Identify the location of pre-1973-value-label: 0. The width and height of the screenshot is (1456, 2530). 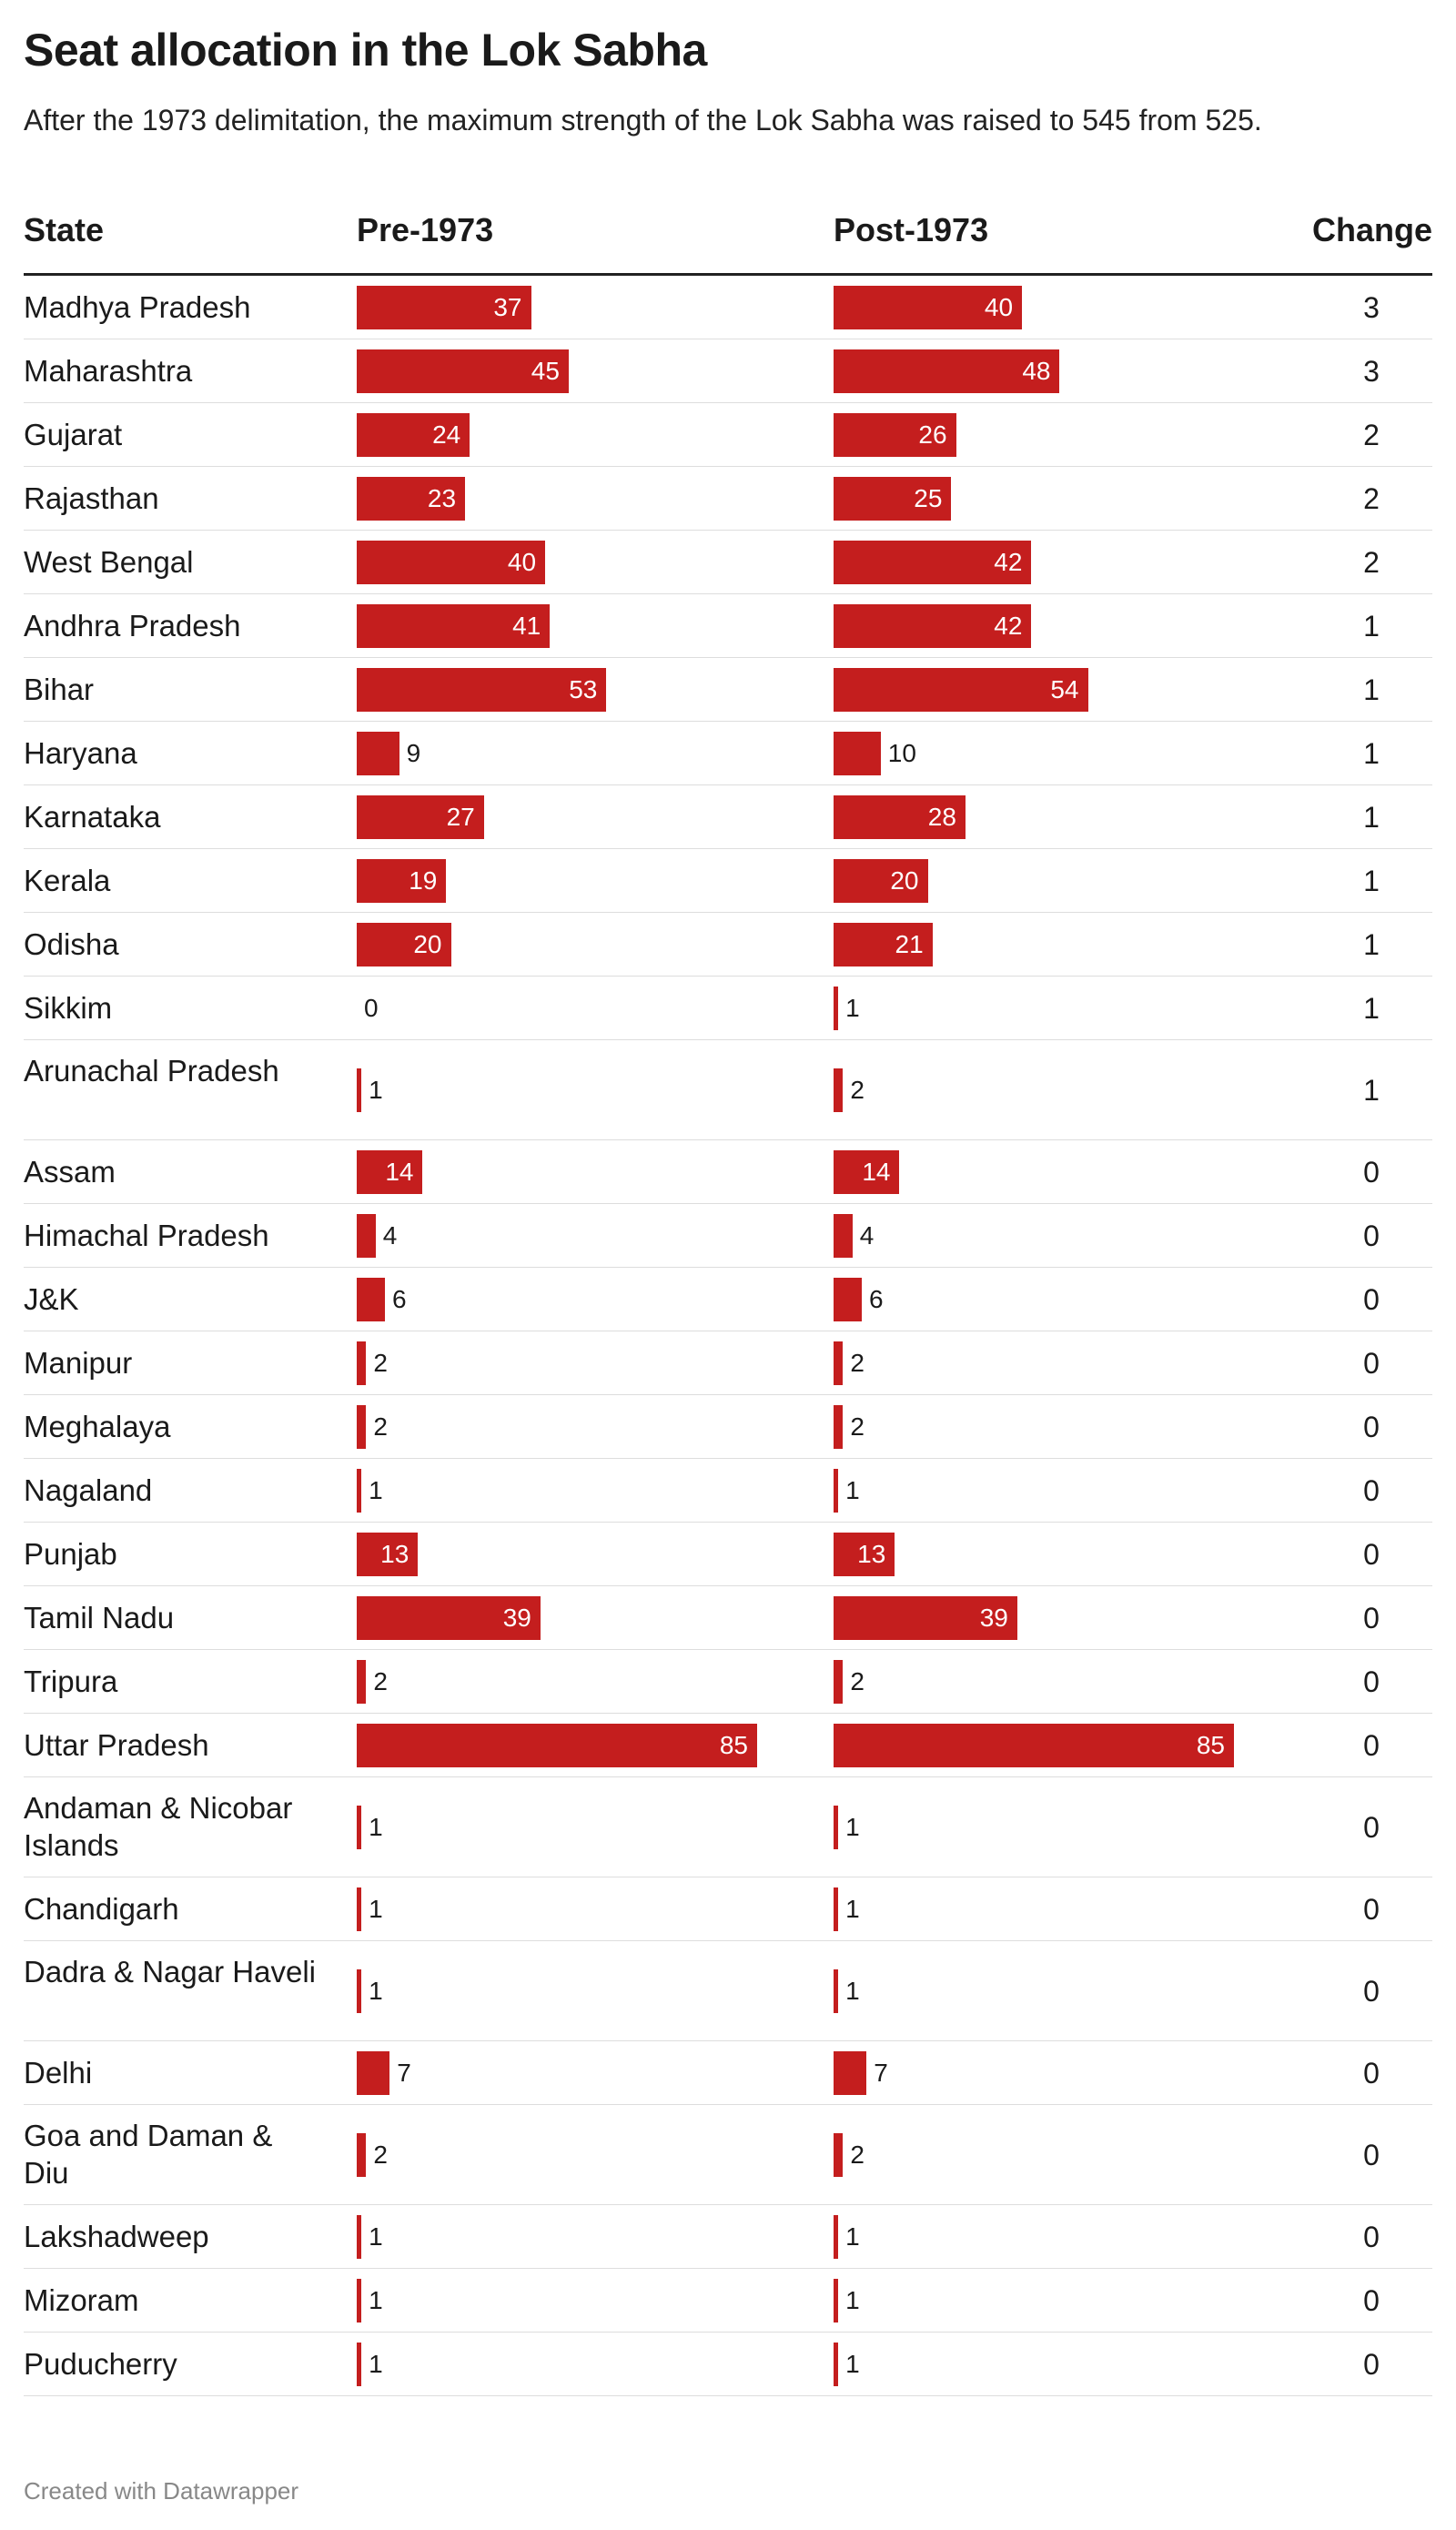
(371, 1008).